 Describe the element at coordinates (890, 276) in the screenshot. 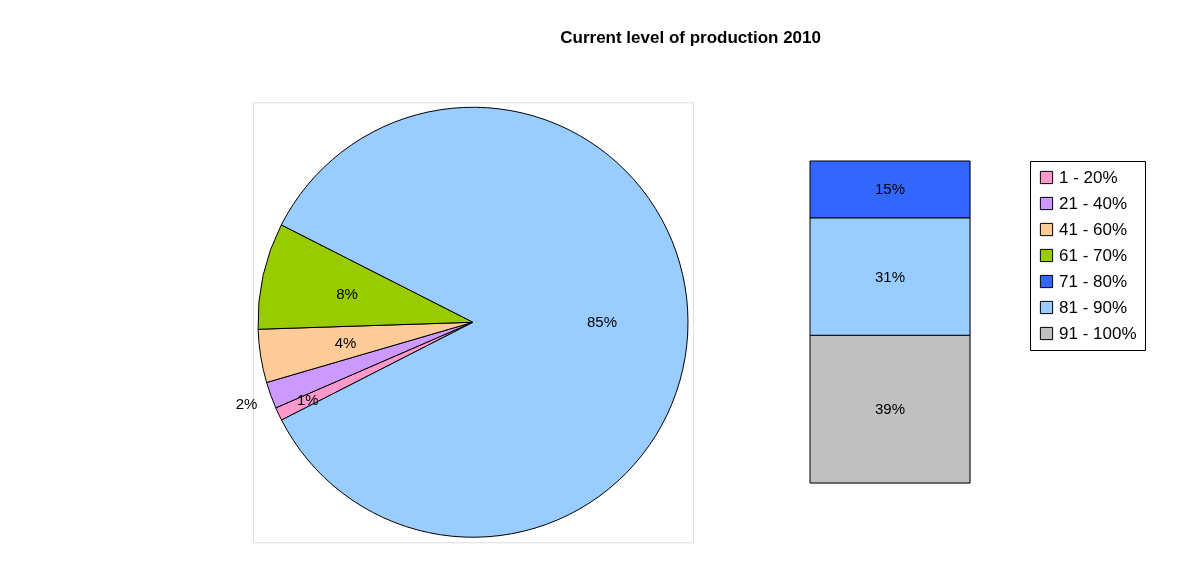

I see `data-label: 31%` at that location.